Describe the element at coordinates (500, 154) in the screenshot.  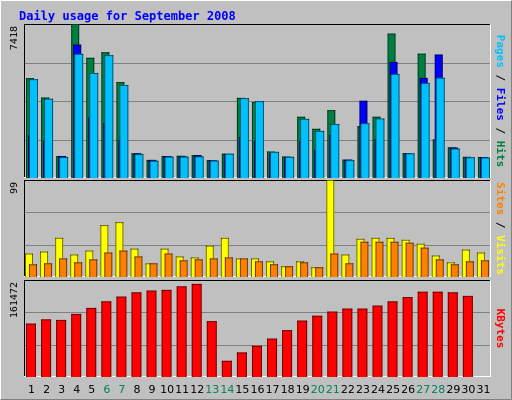
I see `legend-entry-hits: Hits` at that location.